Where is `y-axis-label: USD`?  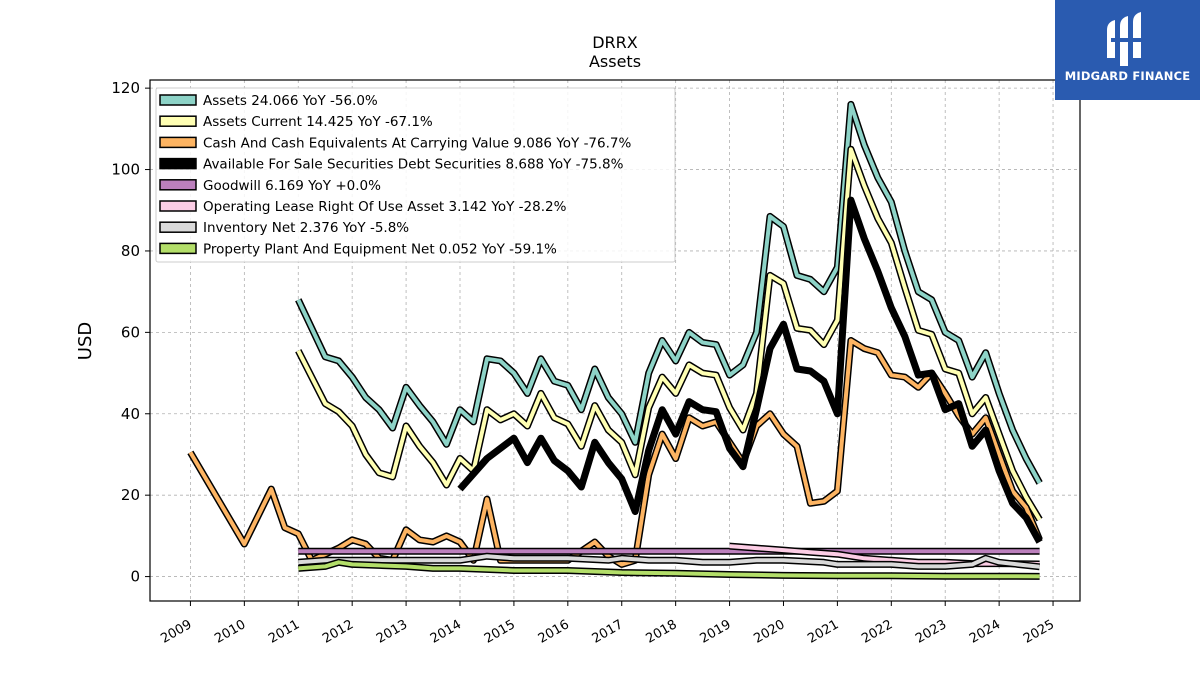 y-axis-label: USD is located at coordinates (85, 341).